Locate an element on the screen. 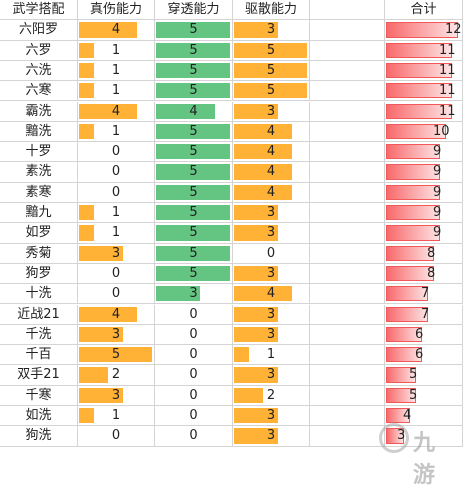 The width and height of the screenshot is (463, 489). combo-name-cell: 千百 is located at coordinates (39, 355).